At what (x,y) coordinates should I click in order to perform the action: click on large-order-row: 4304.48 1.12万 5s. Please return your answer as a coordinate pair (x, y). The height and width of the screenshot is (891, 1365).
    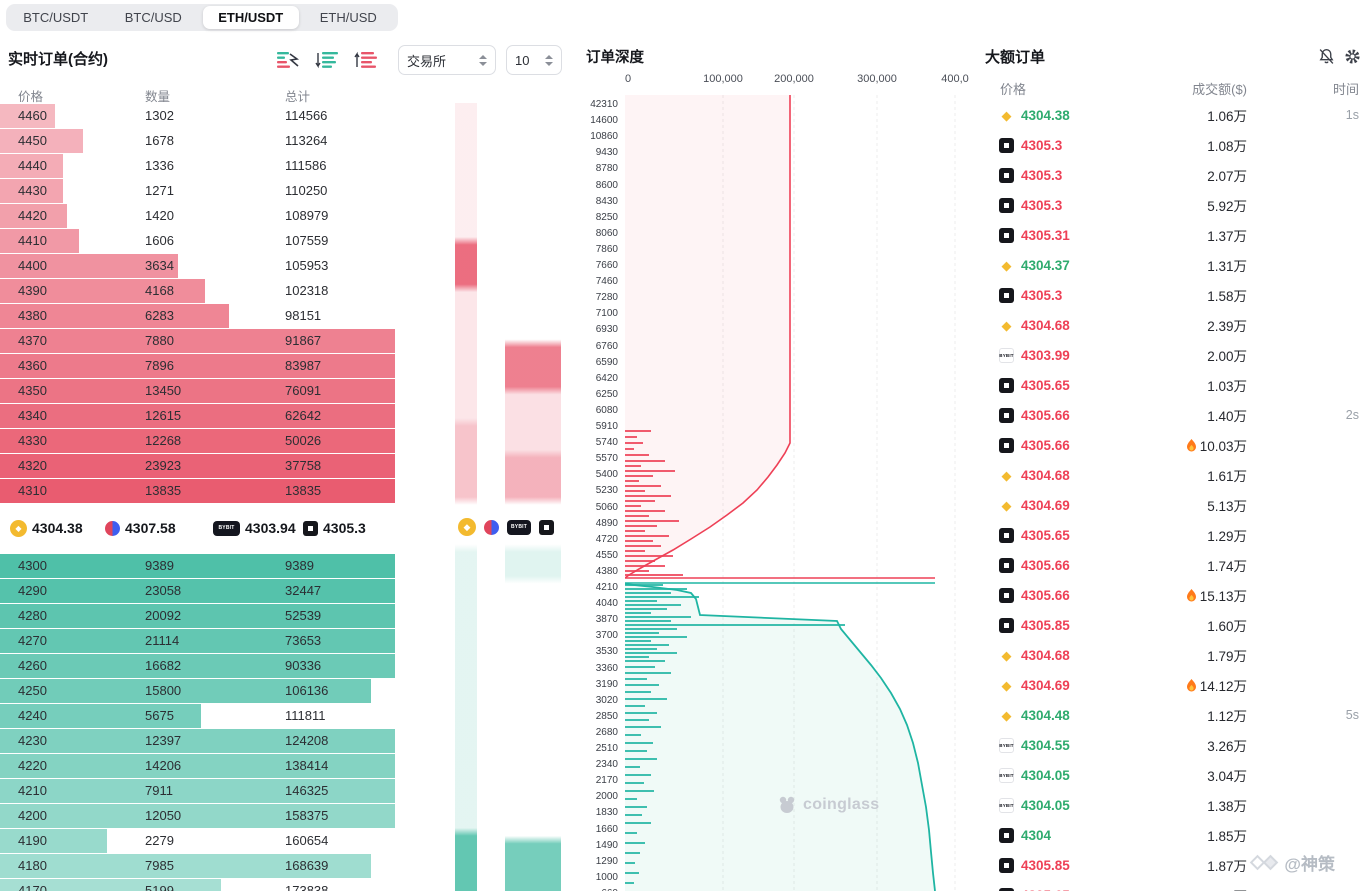
    Looking at the image, I should click on (1175, 715).